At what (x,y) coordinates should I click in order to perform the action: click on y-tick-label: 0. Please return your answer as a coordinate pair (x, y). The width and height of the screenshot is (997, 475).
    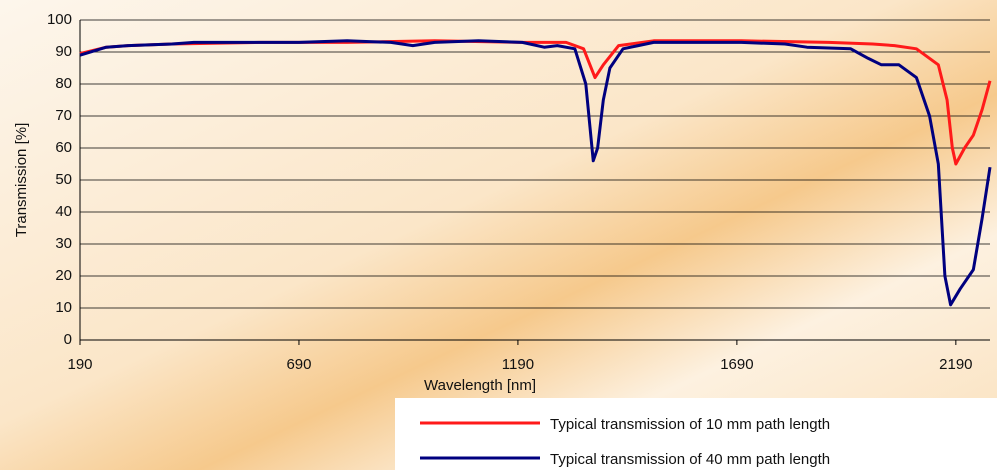
    Looking at the image, I should click on (68, 339).